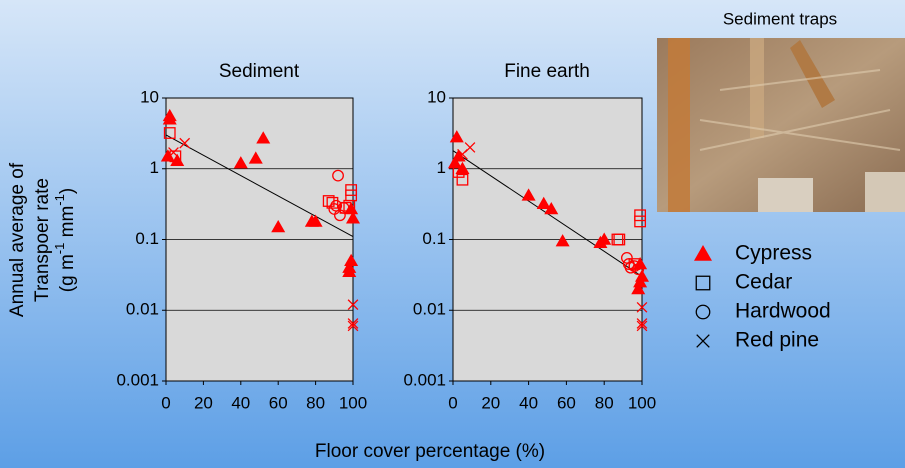 The image size is (905, 468). What do you see at coordinates (67, 273) in the screenshot?
I see `unit-part: (g m` at bounding box center [67, 273].